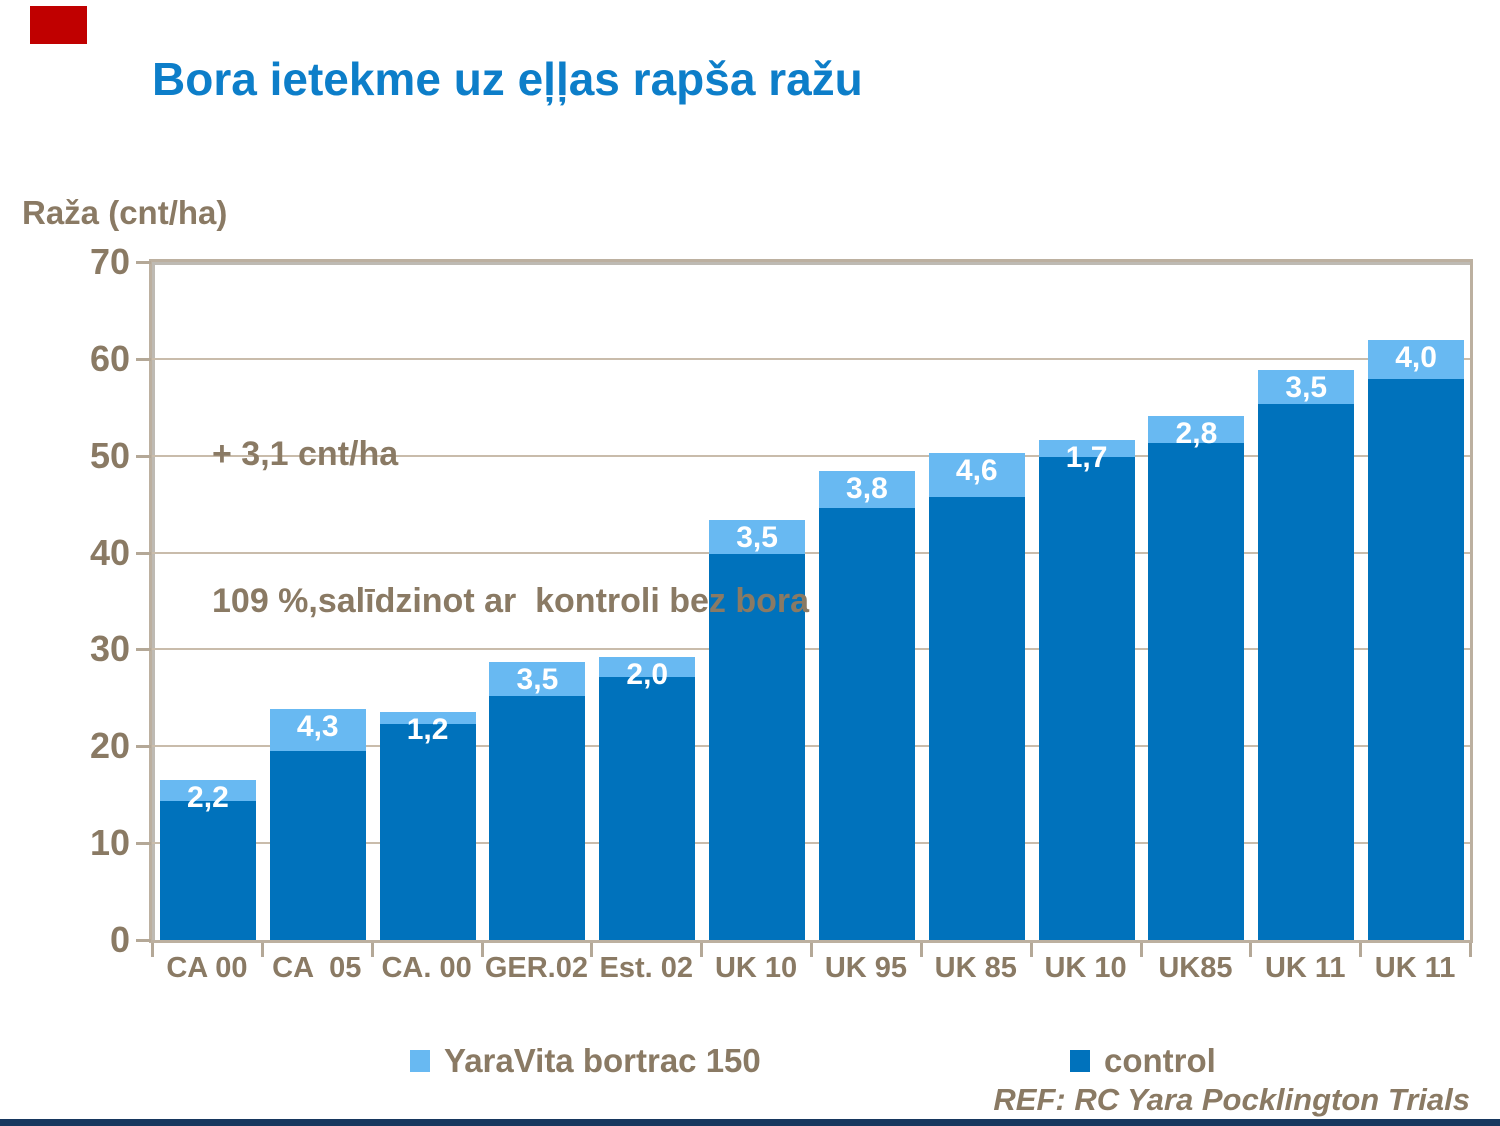 The height and width of the screenshot is (1126, 1500). I want to click on y-tick-label-70: 70, so click(109, 261).